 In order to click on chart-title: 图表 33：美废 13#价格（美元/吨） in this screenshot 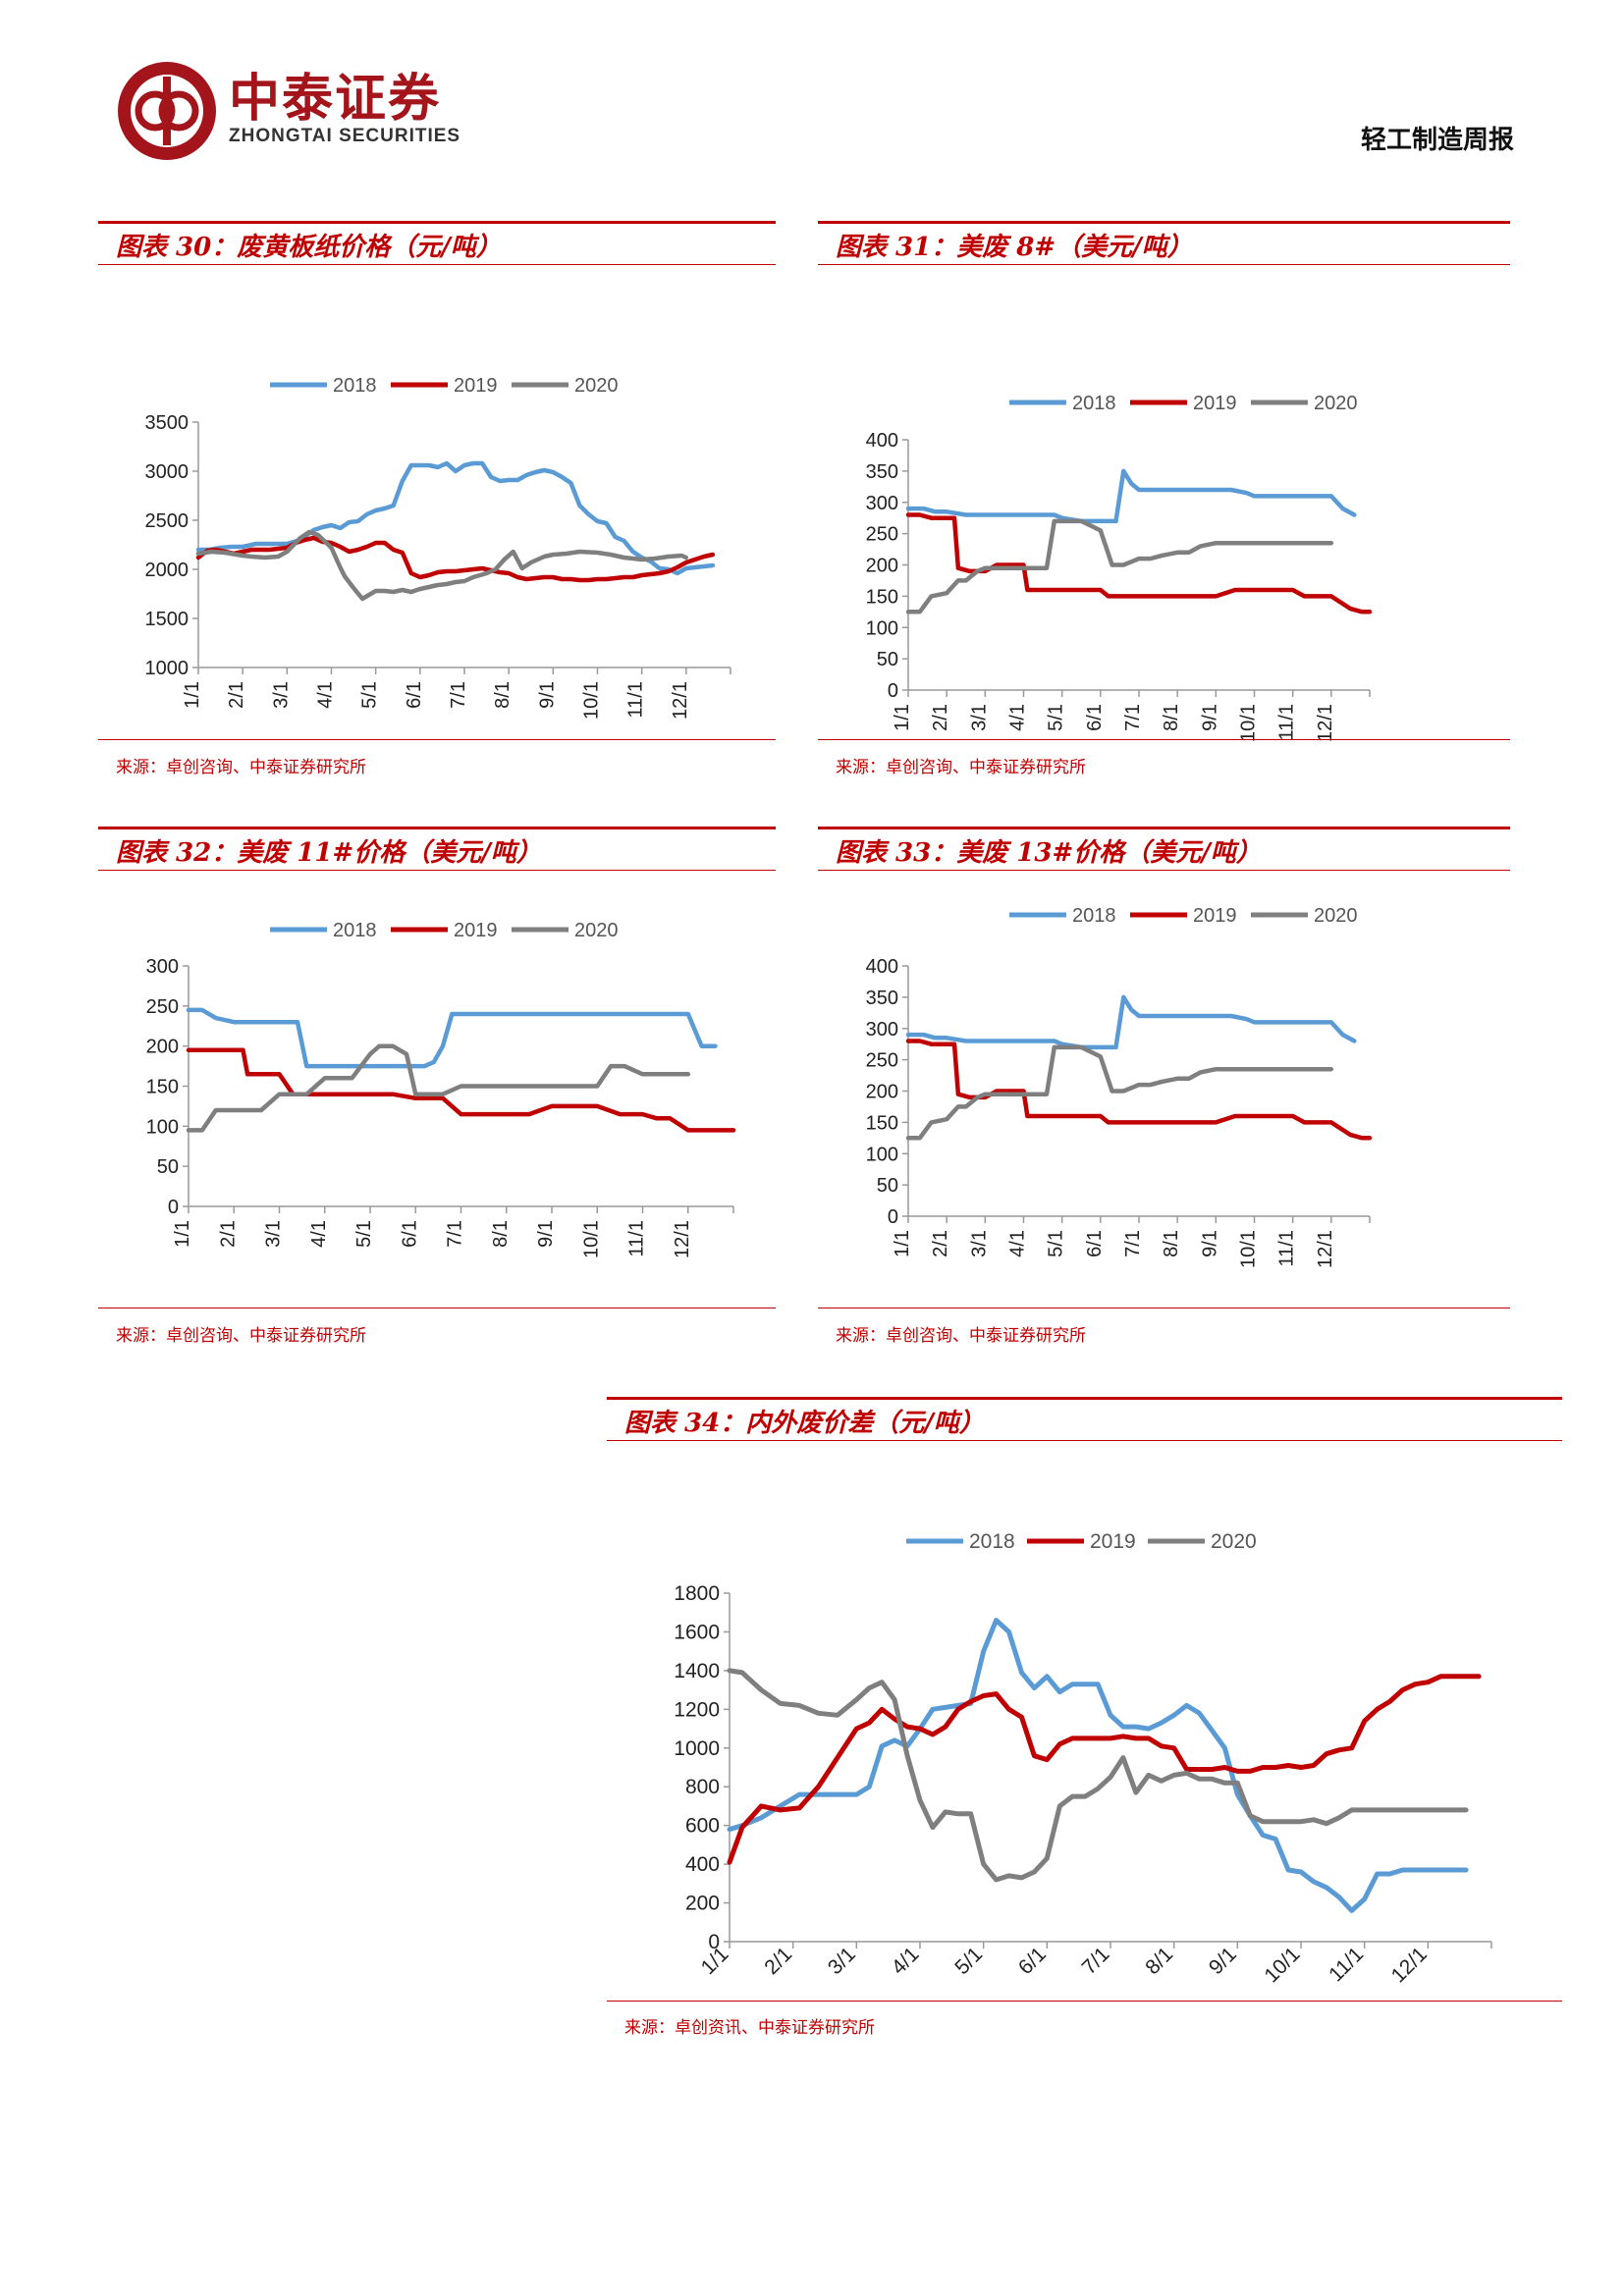, I will do `click(1049, 853)`.